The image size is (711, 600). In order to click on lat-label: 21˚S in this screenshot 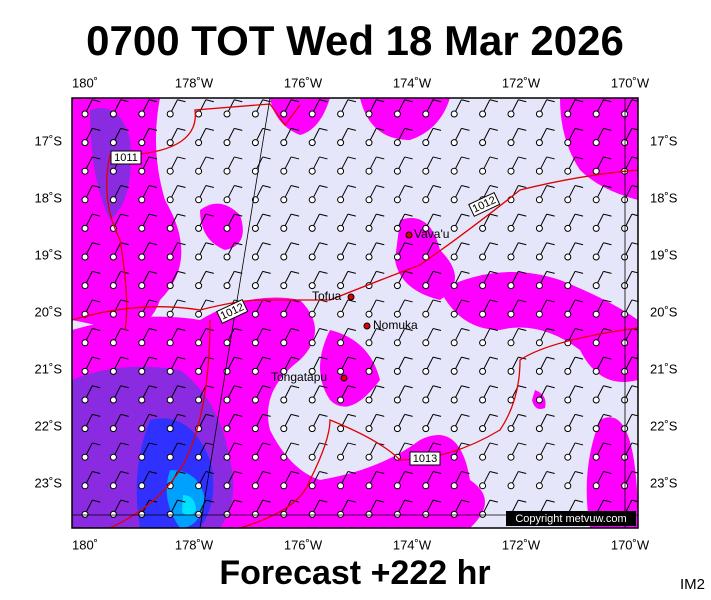, I will do `click(49, 368)`.